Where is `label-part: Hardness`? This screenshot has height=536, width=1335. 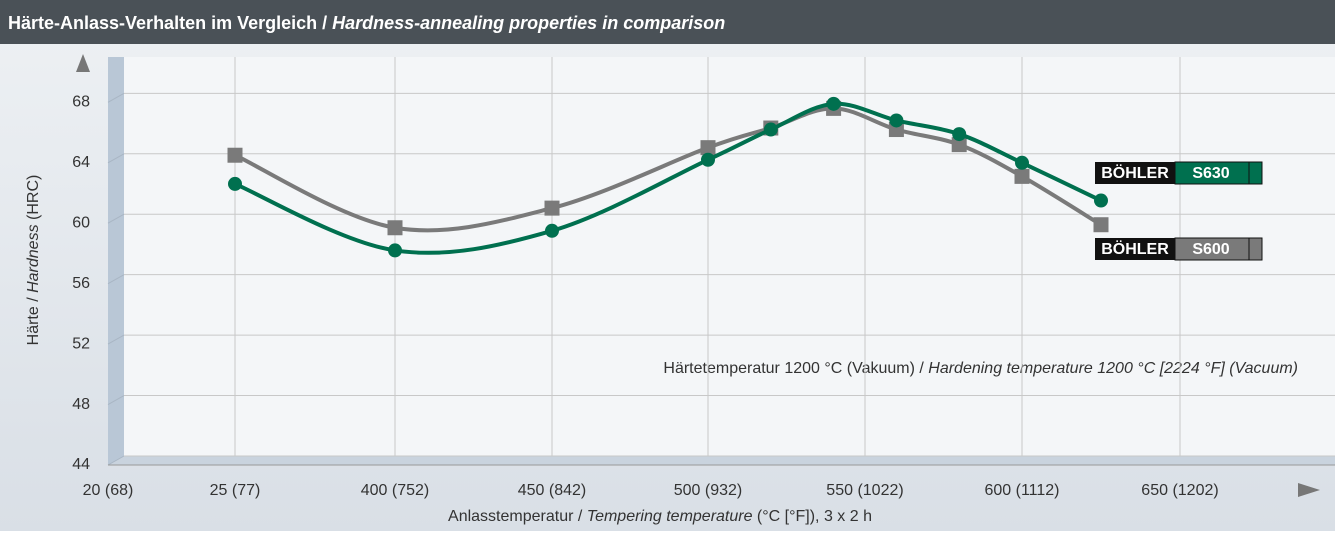
label-part: Hardness is located at coordinates (33, 258).